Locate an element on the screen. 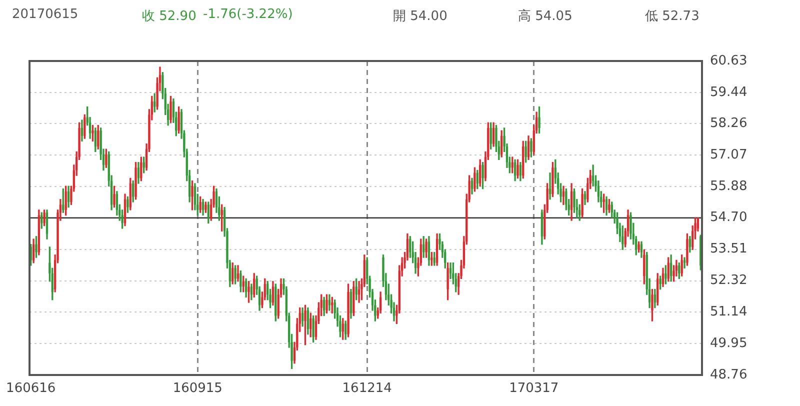 The width and height of the screenshot is (800, 406). y-tick-label: 58.26 is located at coordinates (729, 124).